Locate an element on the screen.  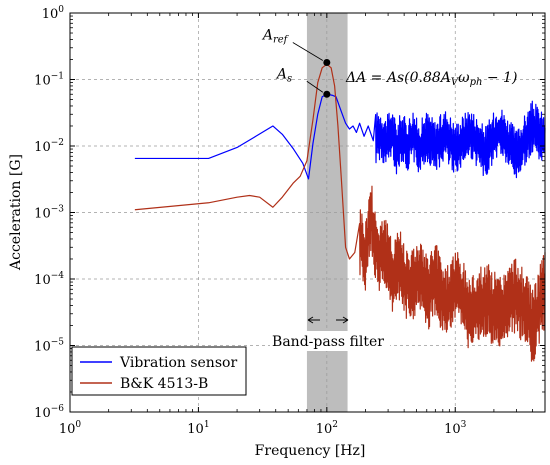
legend: Vibration sensor B&K 4513-B is located at coordinates (159, 371).